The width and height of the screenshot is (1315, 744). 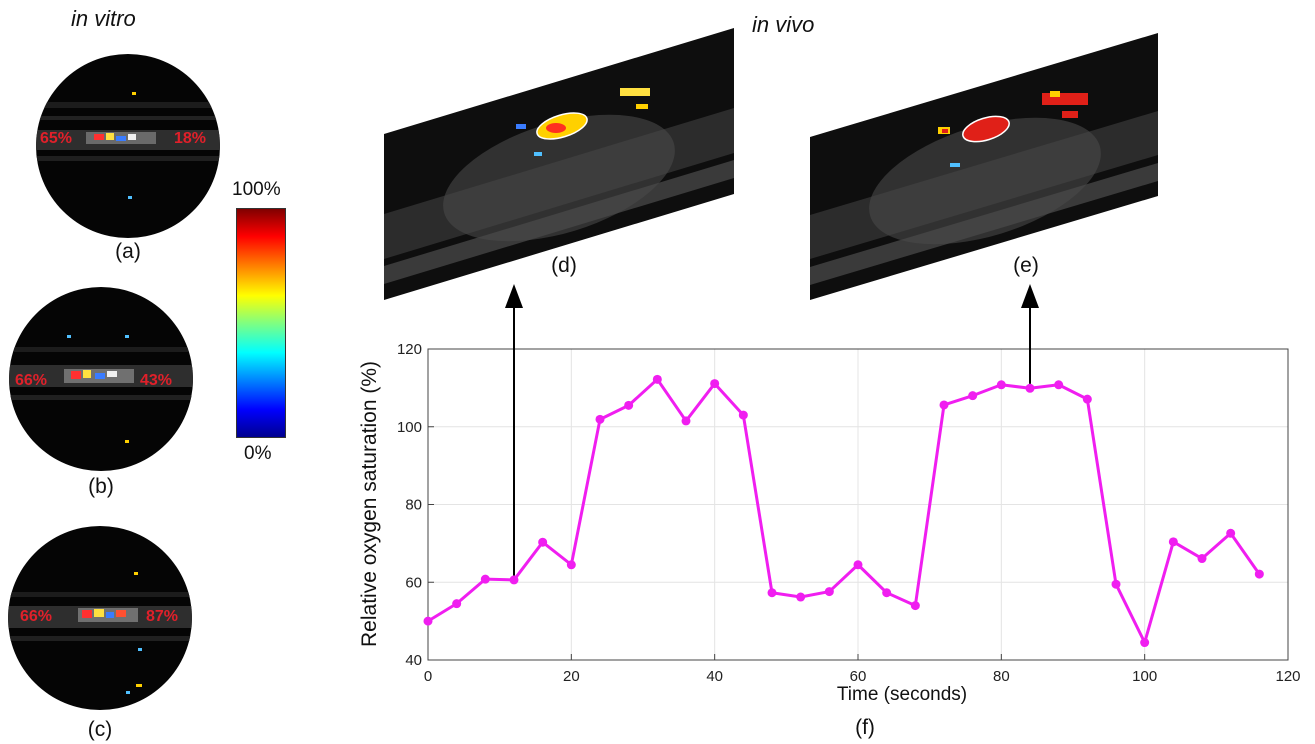 What do you see at coordinates (783, 24) in the screenshot?
I see `in-vivo-heading: in vivo` at bounding box center [783, 24].